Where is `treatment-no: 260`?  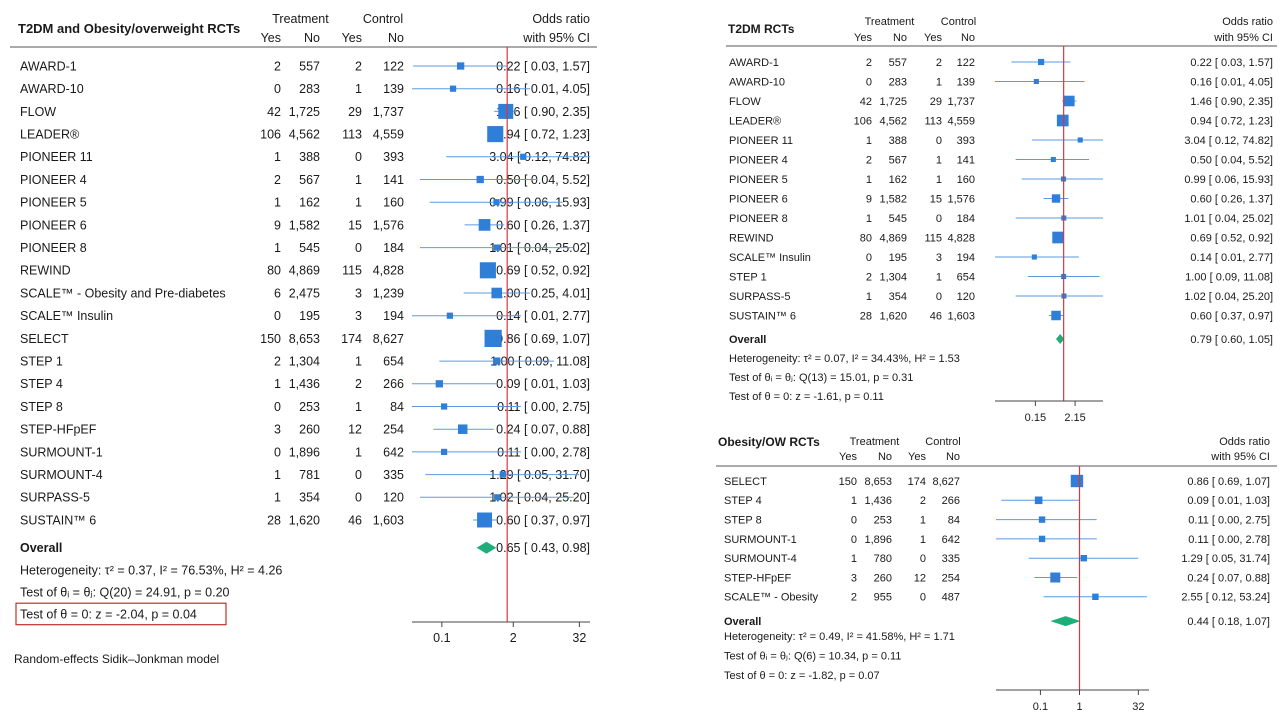 treatment-no: 260 is located at coordinates (883, 578).